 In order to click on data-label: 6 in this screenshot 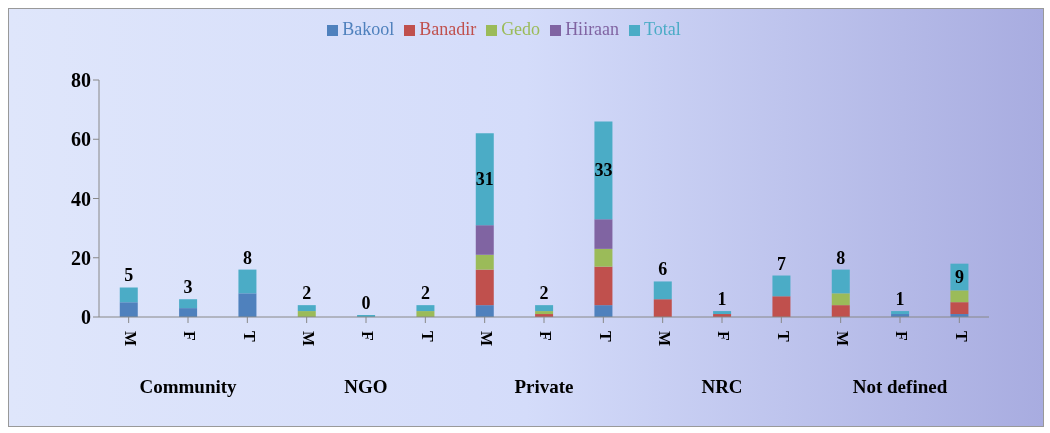, I will do `click(663, 269)`.